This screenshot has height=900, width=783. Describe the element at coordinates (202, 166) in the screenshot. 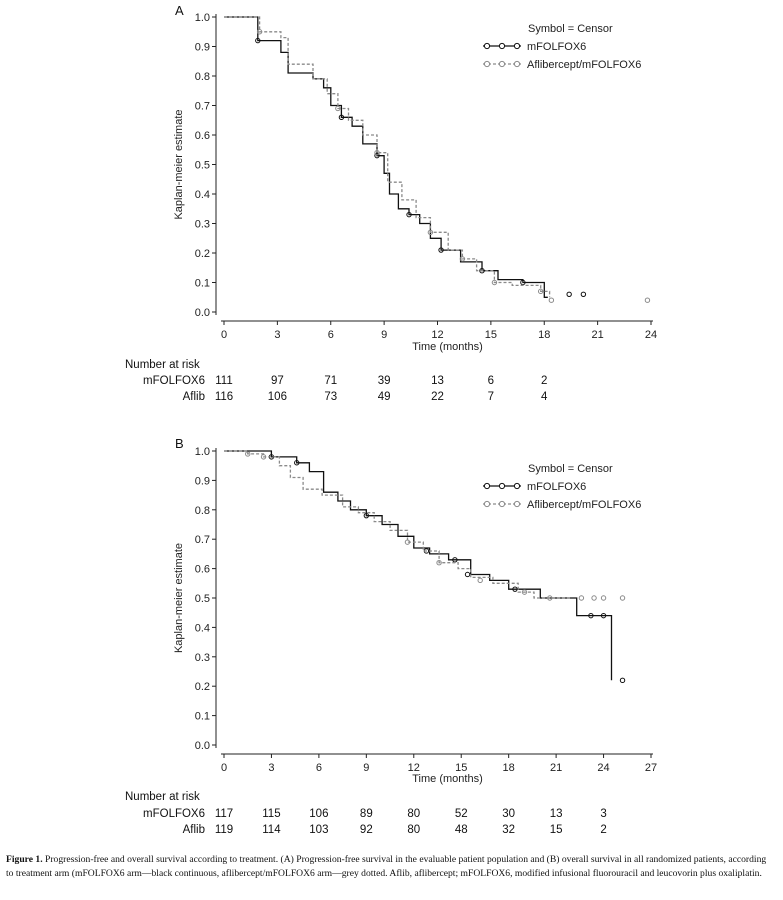

I see `chart-a-y-tick-label: 0.5` at that location.